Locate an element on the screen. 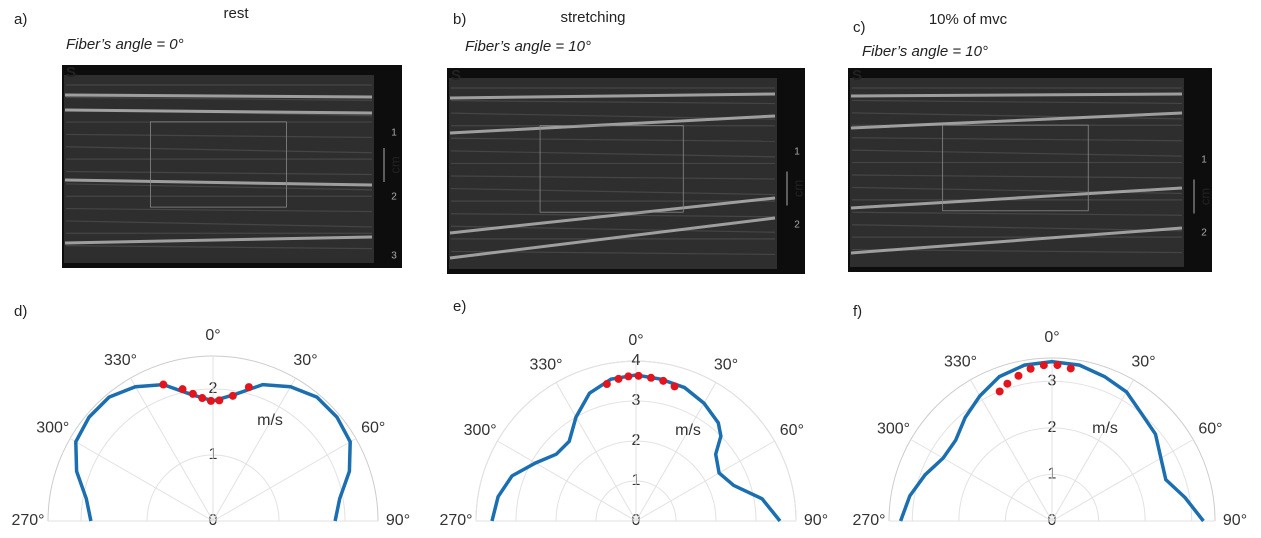 This screenshot has height=538, width=1261. fiber-angle: Fiber’s angle = 0° is located at coordinates (125, 44).